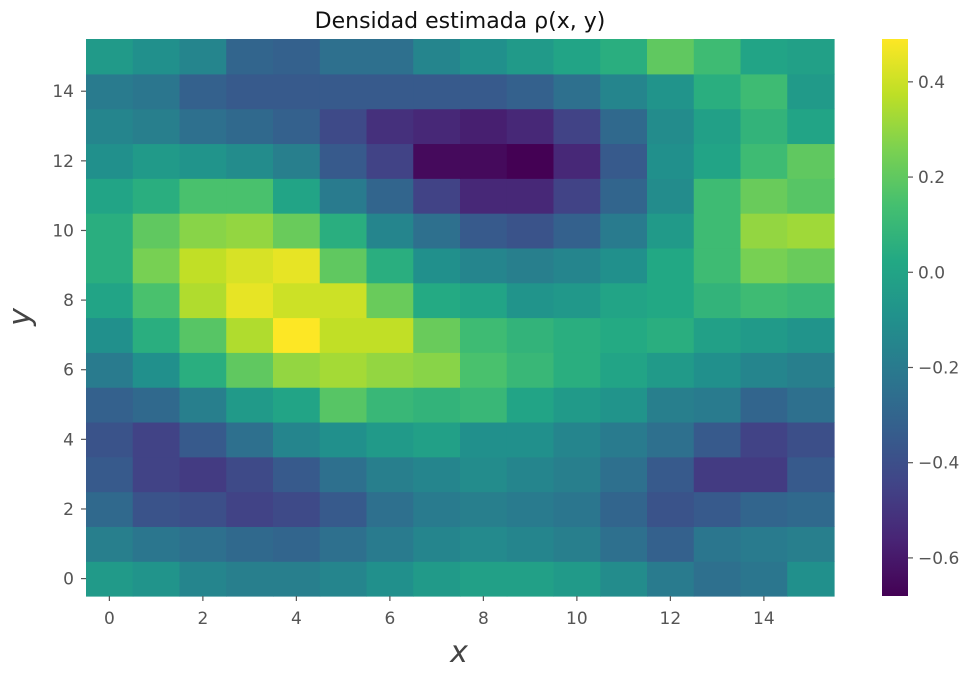  What do you see at coordinates (63, 162) in the screenshot?
I see `y-tick-label: 12` at bounding box center [63, 162].